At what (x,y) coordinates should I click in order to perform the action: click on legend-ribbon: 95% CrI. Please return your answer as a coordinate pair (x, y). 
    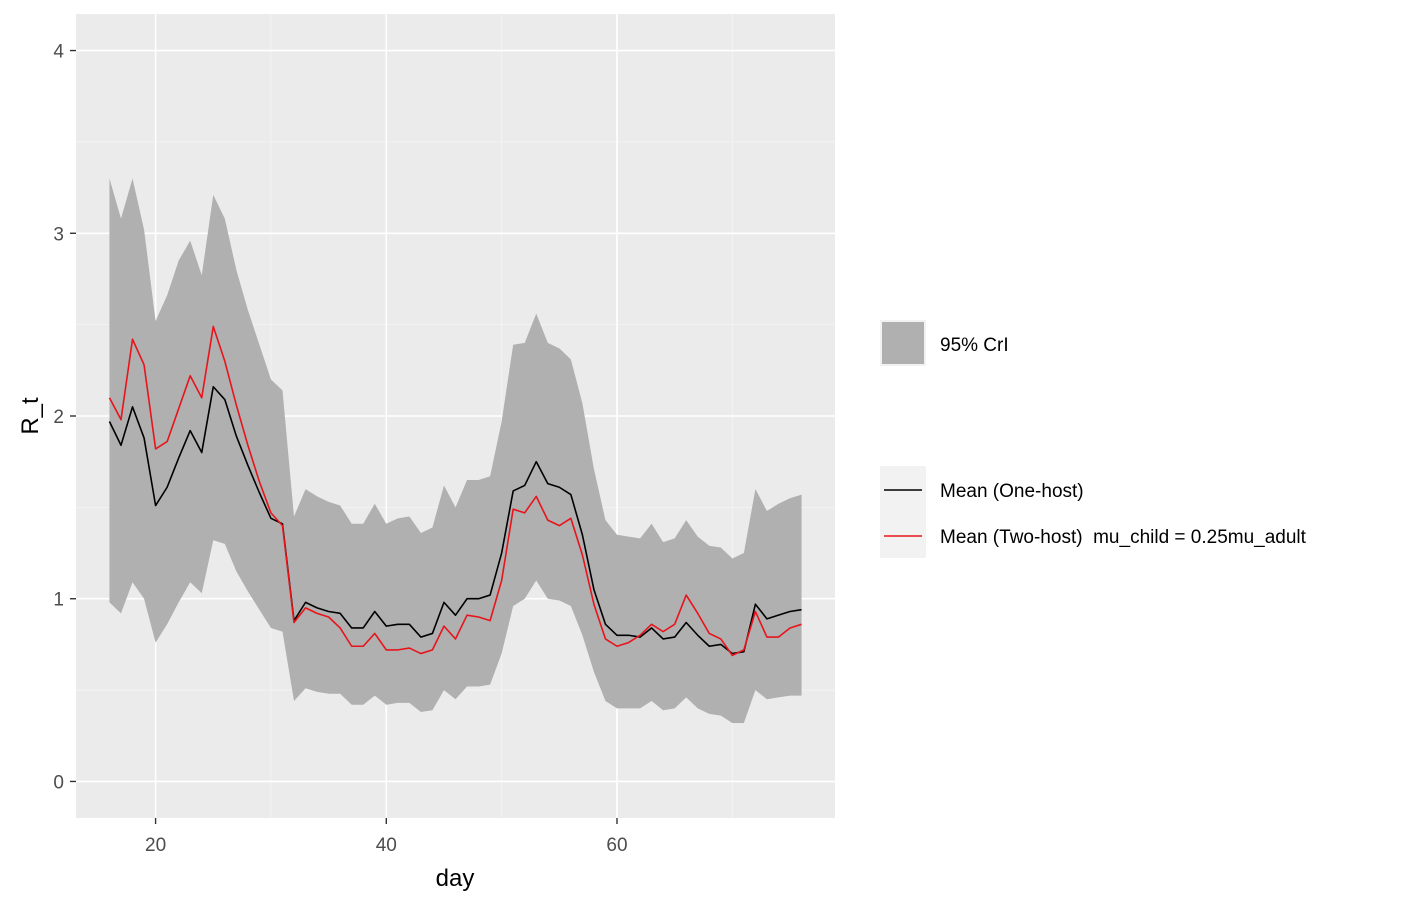
    Looking at the image, I should click on (944, 343).